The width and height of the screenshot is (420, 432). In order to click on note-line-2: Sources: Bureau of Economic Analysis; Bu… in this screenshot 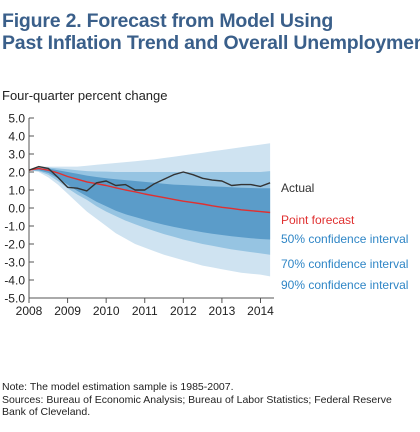, I will do `click(197, 399)`.